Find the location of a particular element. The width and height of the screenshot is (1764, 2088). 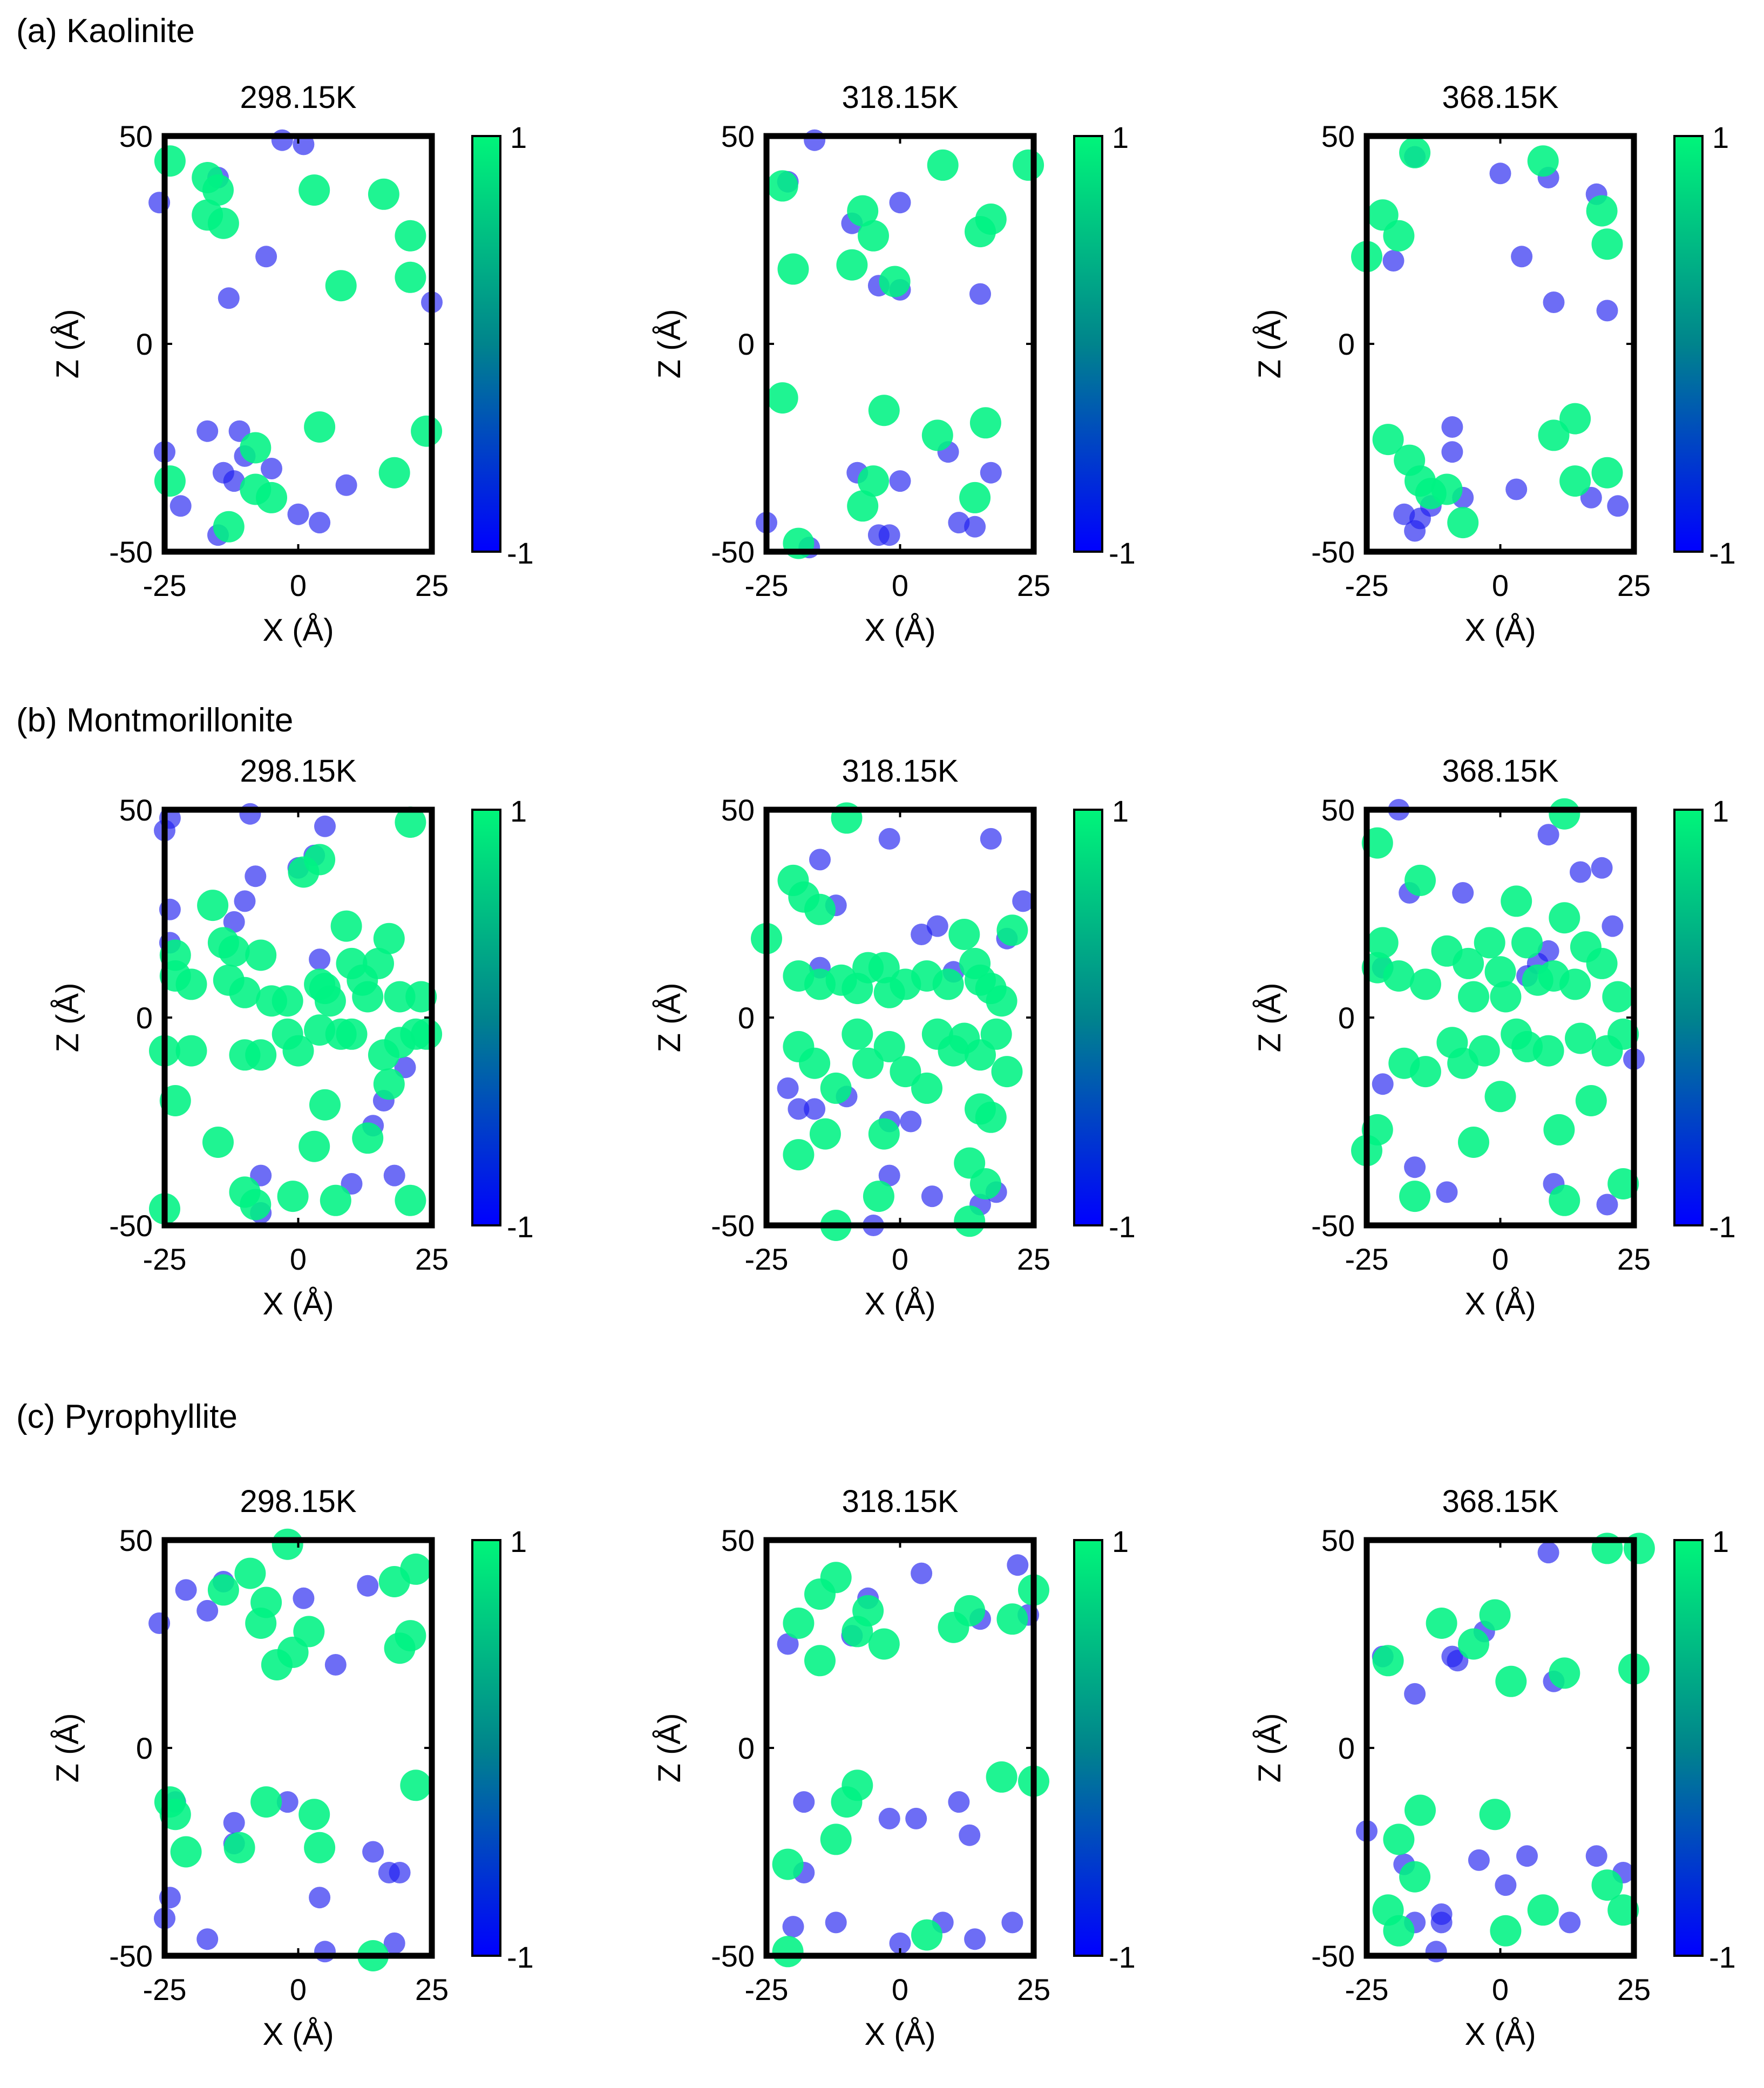

scatter-panel: 318.15K 50 0 -50-25 0 25 X (Å) Z (Å) 1 -1 is located at coordinates (894, 1768).